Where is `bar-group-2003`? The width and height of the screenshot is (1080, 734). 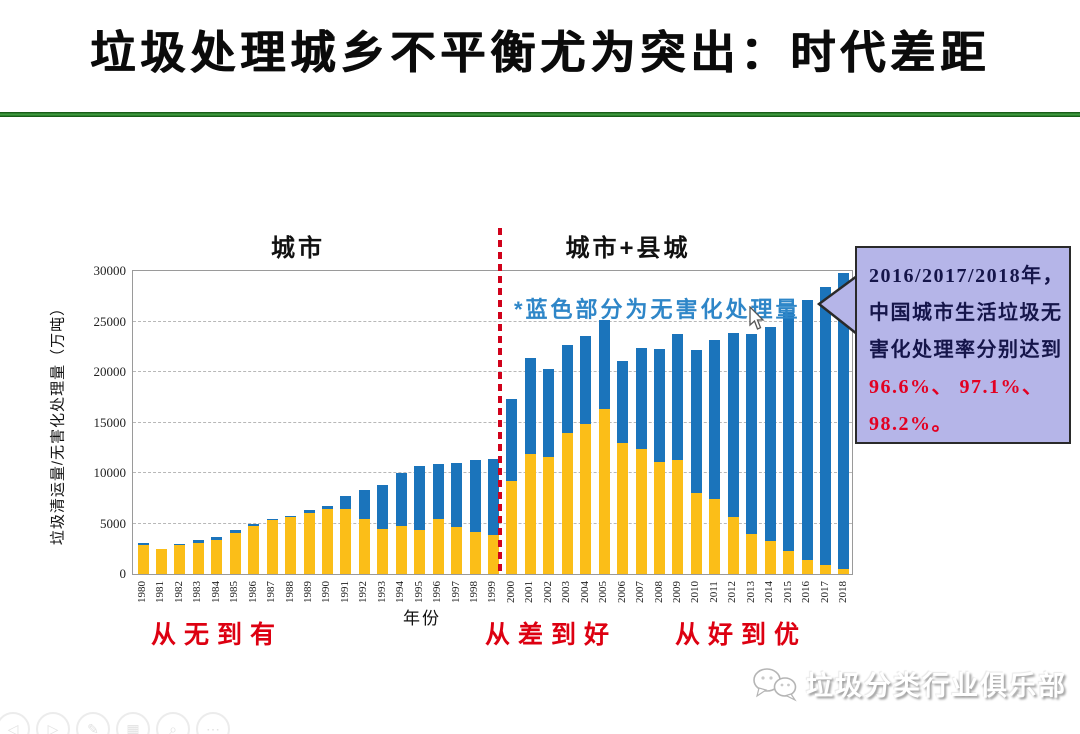
bar-group-2003 is located at coordinates (567, 459).